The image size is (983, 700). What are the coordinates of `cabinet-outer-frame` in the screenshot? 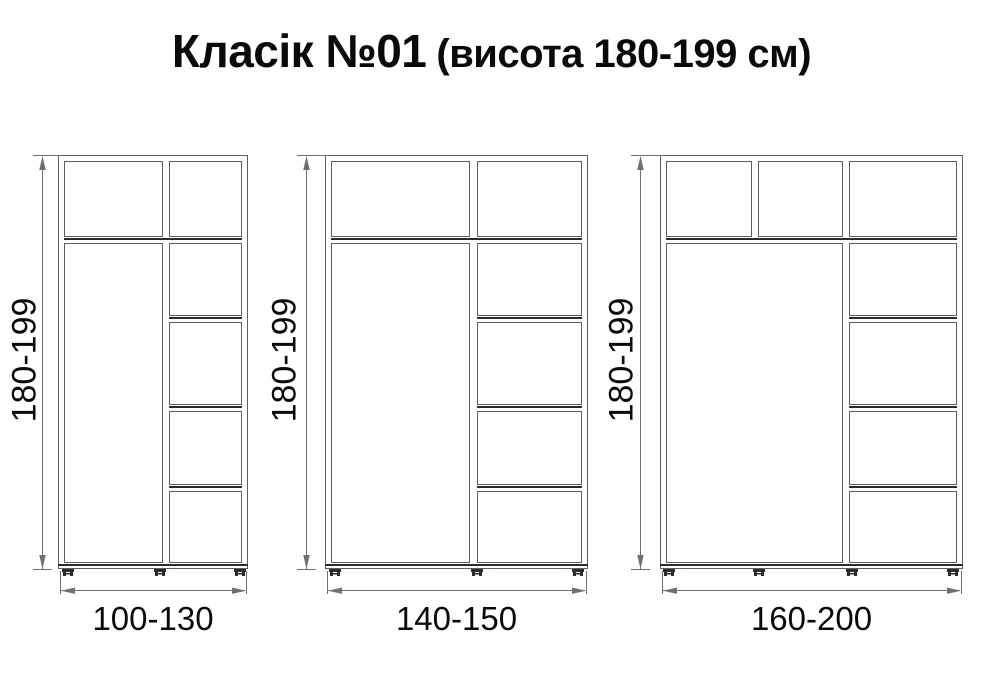 It's located at (153, 362).